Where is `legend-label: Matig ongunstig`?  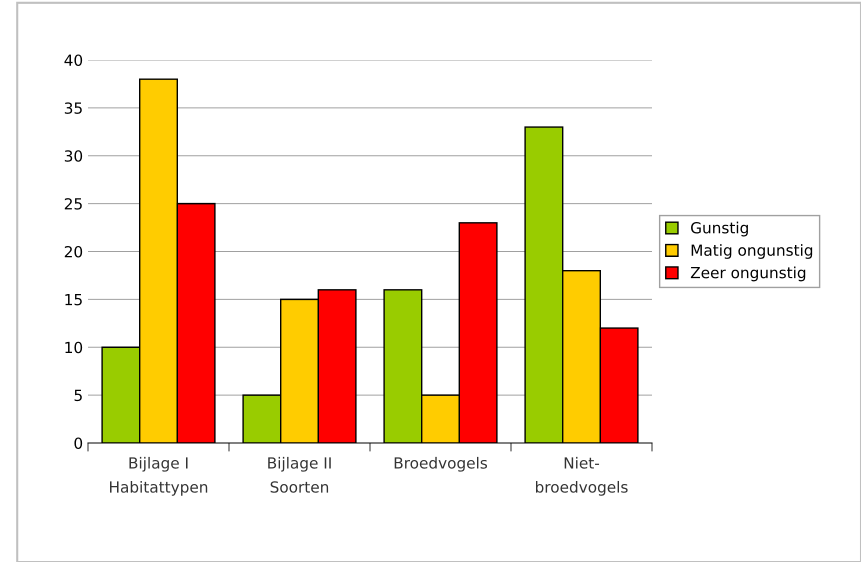 legend-label: Matig ongunstig is located at coordinates (752, 251).